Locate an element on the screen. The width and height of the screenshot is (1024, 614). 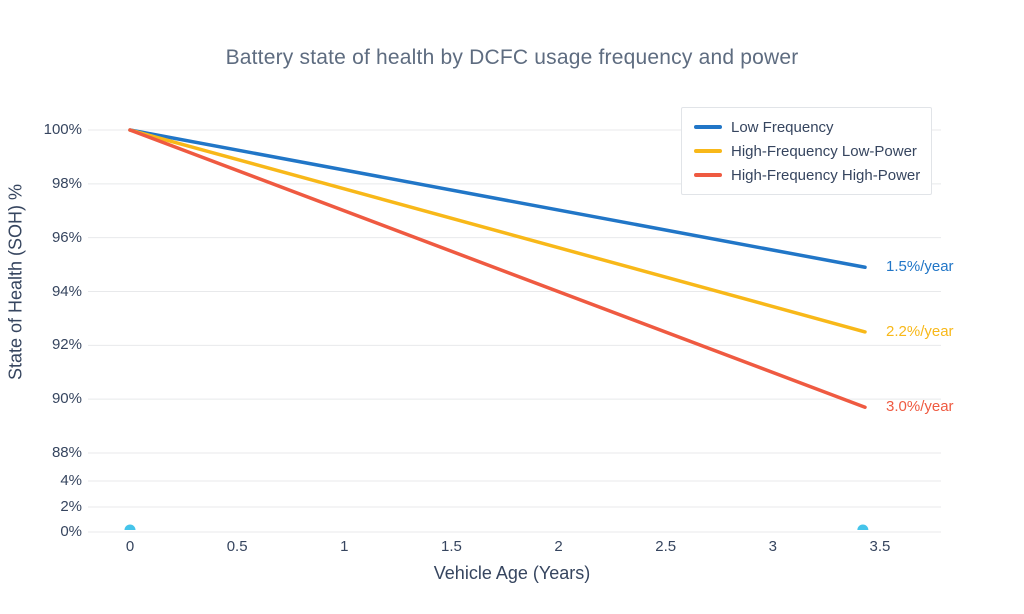
legend-item-label: High-Frequency High-Power is located at coordinates (826, 175).